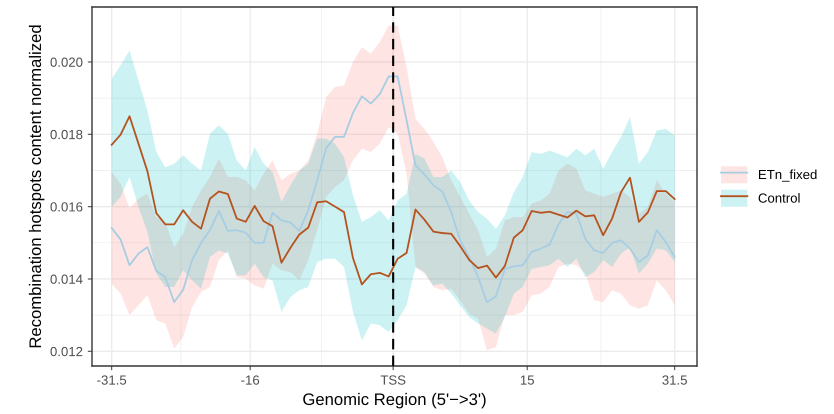 The image size is (834, 414). I want to click on x-tick-label: 31.5, so click(674, 380).